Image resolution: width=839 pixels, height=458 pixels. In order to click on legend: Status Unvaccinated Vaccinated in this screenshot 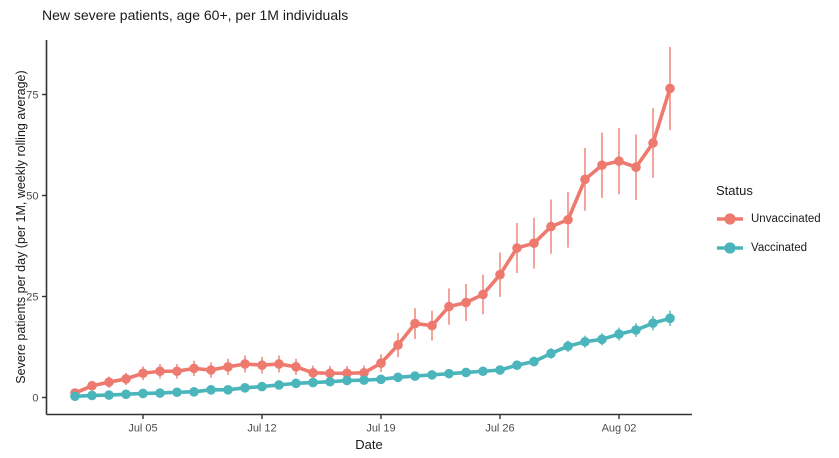, I will do `click(768, 225)`.